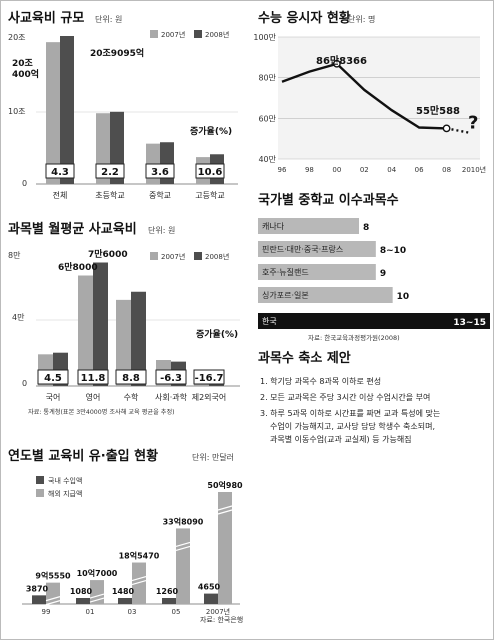 This screenshot has height=642, width=496. What do you see at coordinates (350, 413) in the screenshot?
I see `policy-item-3: 3. 하루 5과목 이하로 시간표를 짜면 교과 특성에 맞는` at bounding box center [350, 413].